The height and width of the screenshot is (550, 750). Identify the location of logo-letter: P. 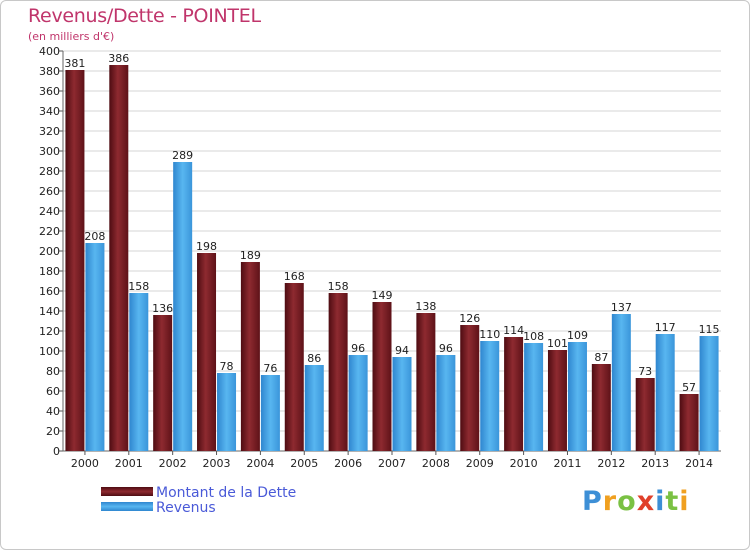
(592, 501).